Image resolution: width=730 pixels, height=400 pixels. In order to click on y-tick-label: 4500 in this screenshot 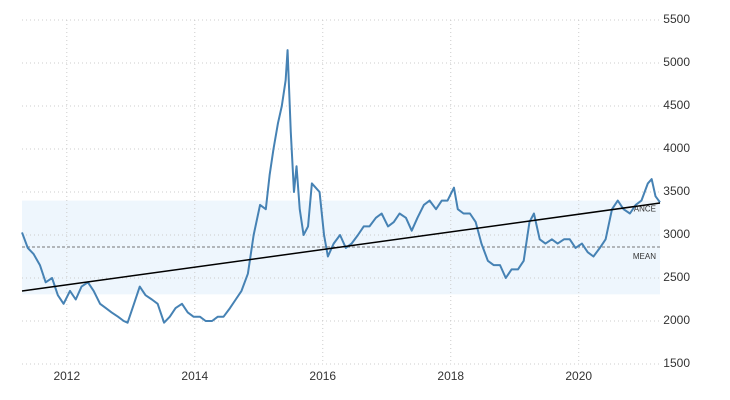, I will do `click(676, 105)`.